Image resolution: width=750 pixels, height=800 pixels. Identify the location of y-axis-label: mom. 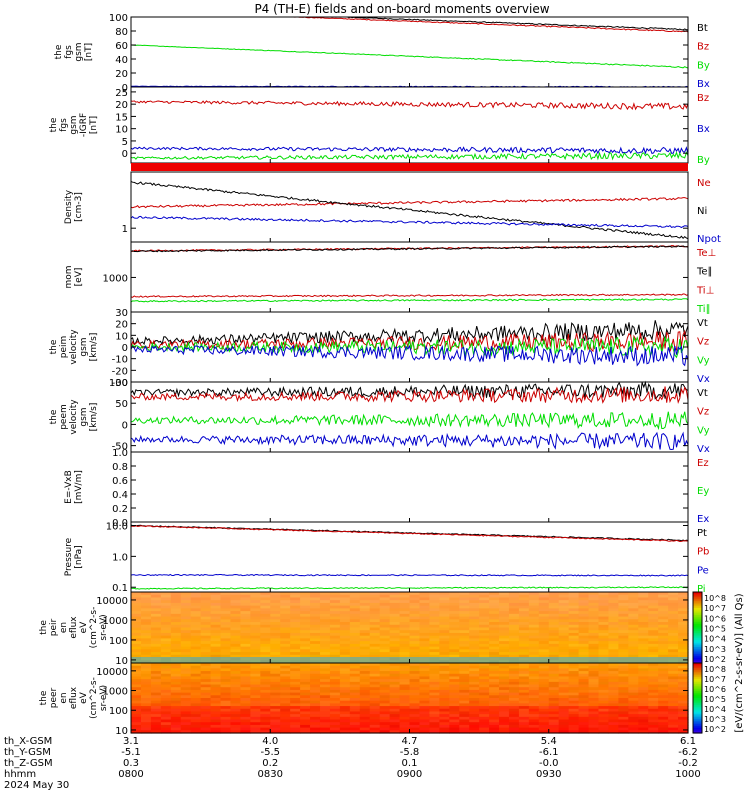
(69, 276).